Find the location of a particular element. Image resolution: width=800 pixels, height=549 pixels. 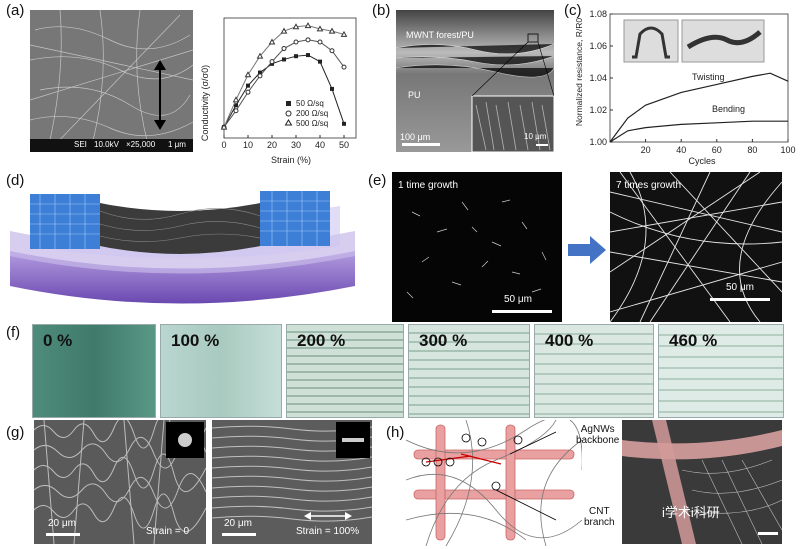

e-right-caption: 7 times growth is located at coordinates (649, 185).